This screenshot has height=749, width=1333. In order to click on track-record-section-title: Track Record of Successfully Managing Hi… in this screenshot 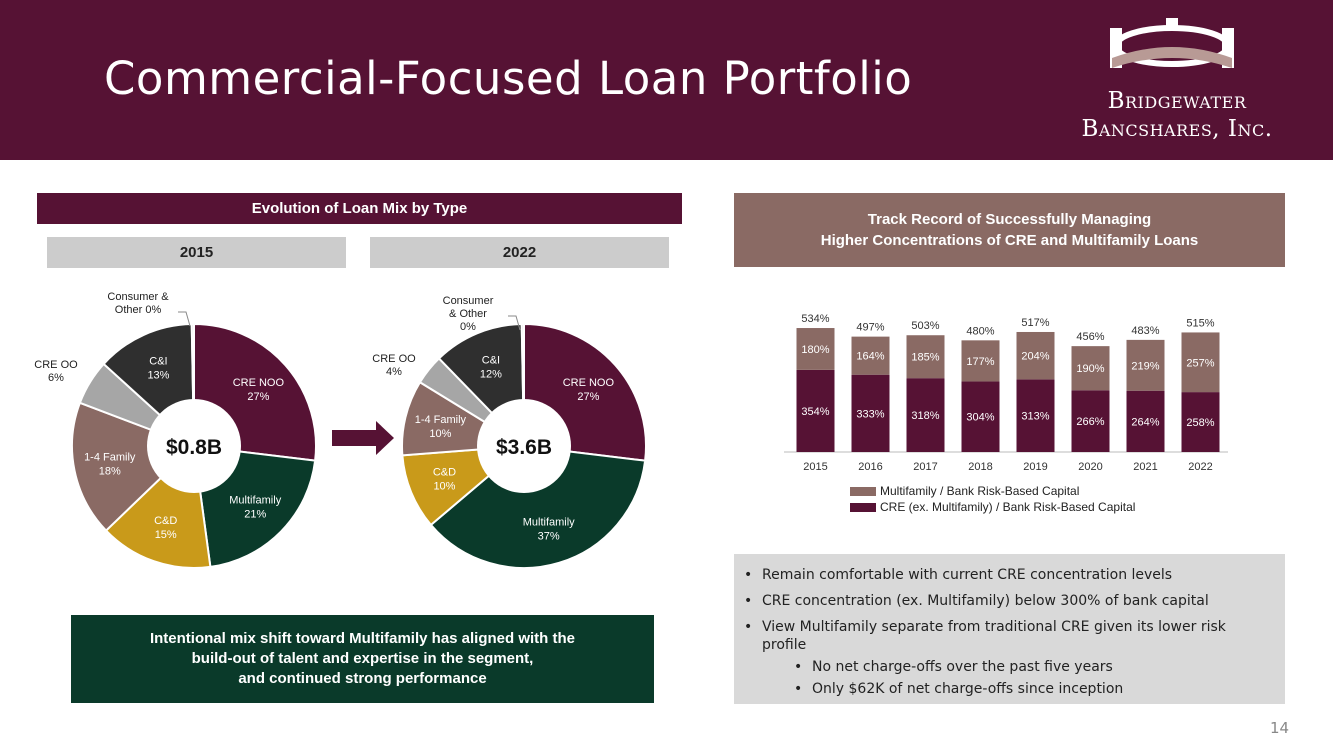, I will do `click(1009, 230)`.